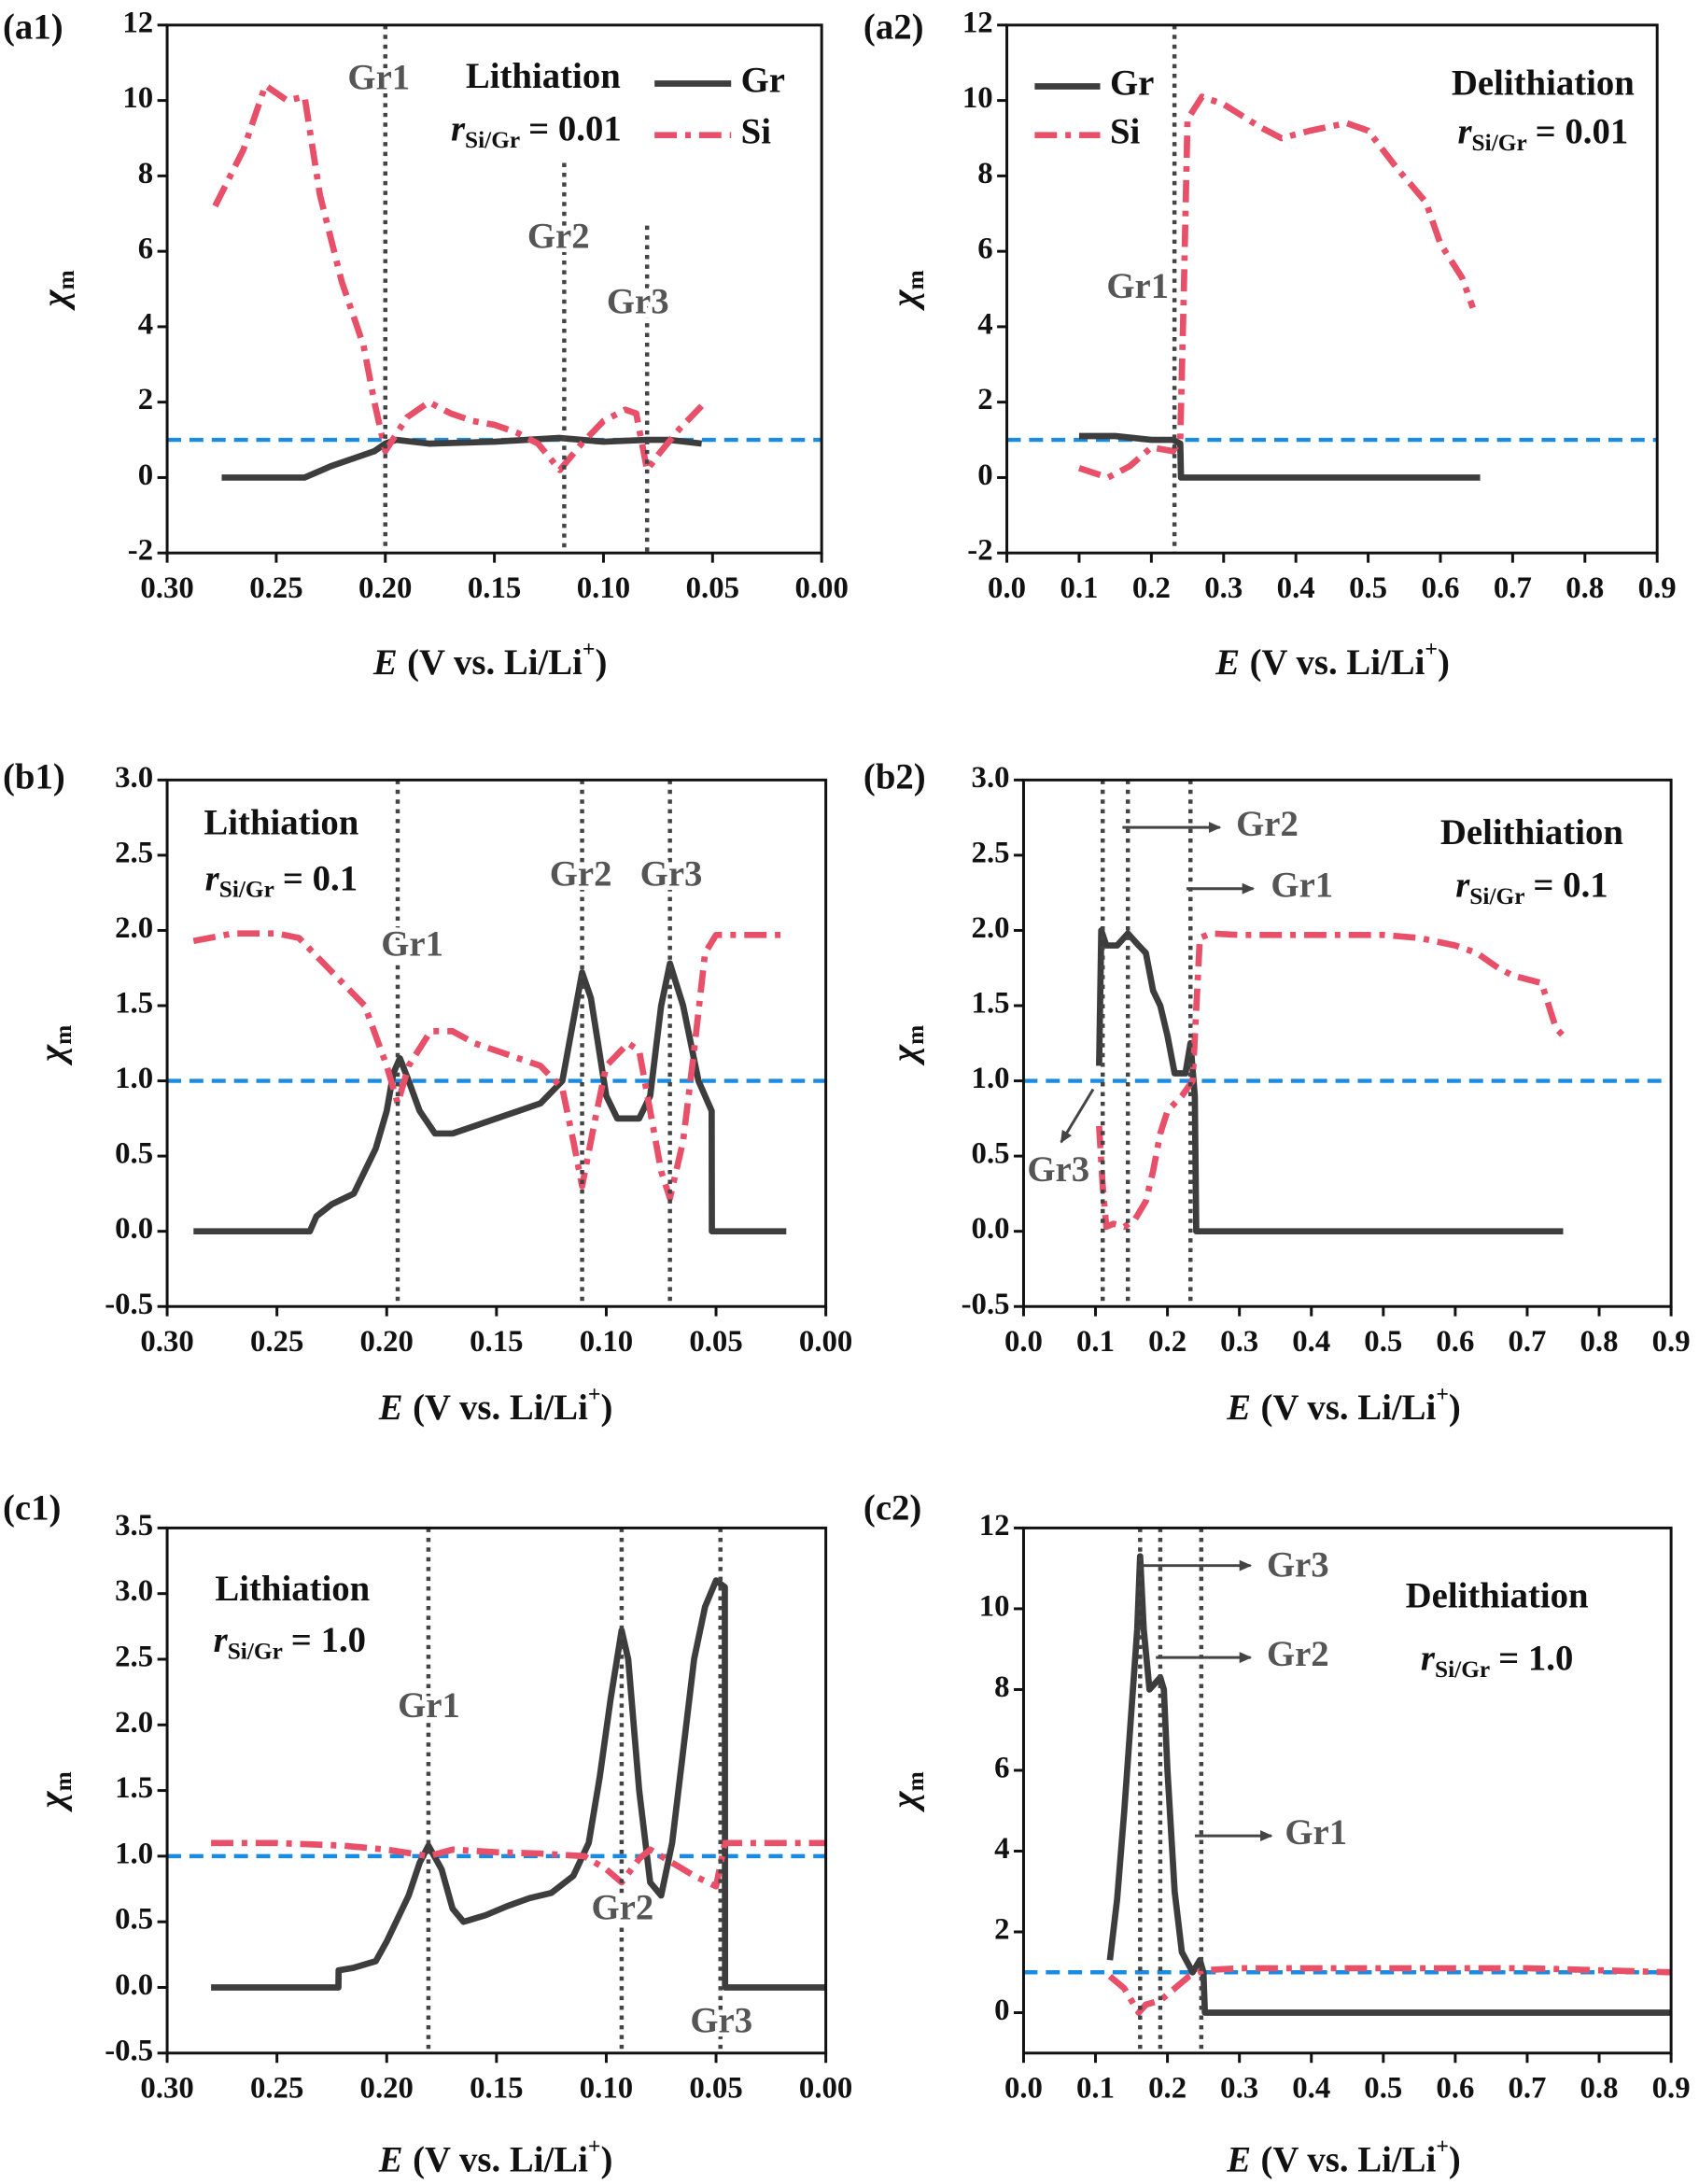  Describe the element at coordinates (134, 1526) in the screenshot. I see `y-tick-label: 3.5` at that location.